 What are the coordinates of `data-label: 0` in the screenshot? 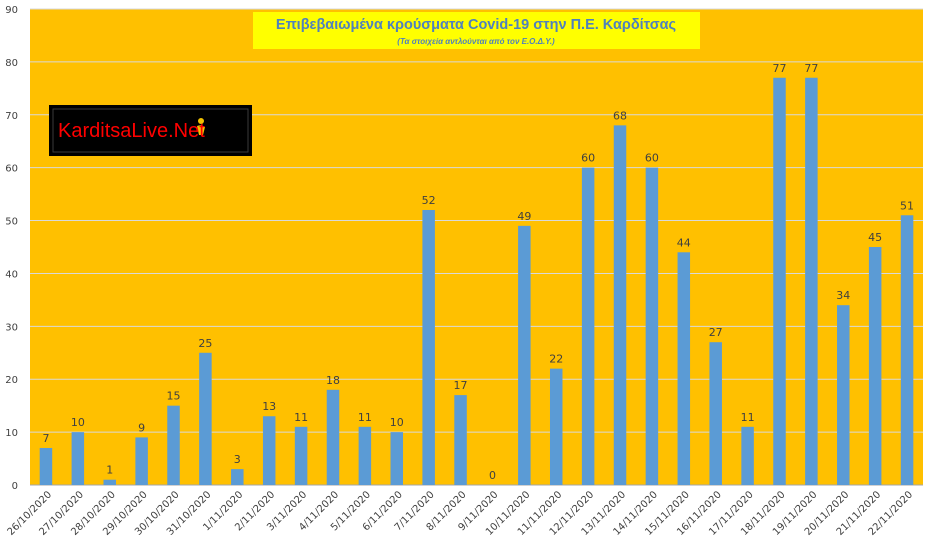 It's located at (492, 475).